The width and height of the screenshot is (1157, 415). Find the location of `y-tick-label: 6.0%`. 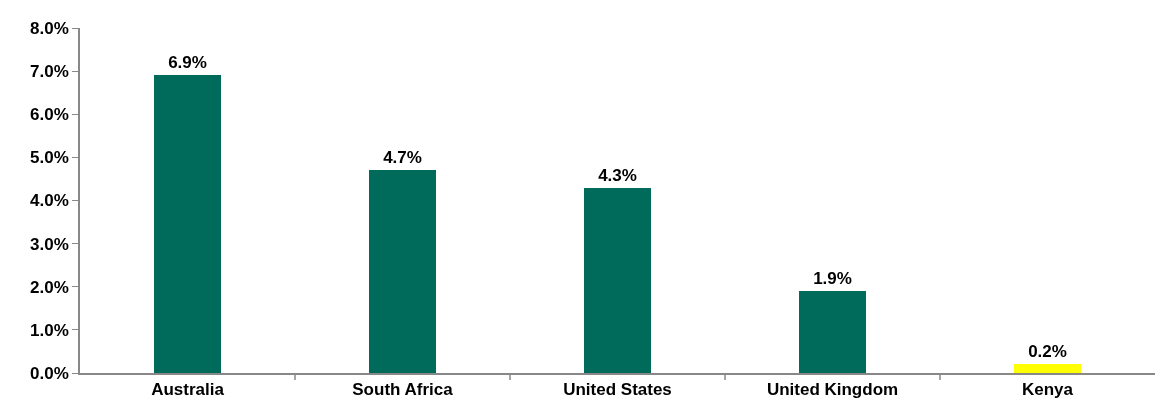

y-tick-label: 6.0% is located at coordinates (49, 115).